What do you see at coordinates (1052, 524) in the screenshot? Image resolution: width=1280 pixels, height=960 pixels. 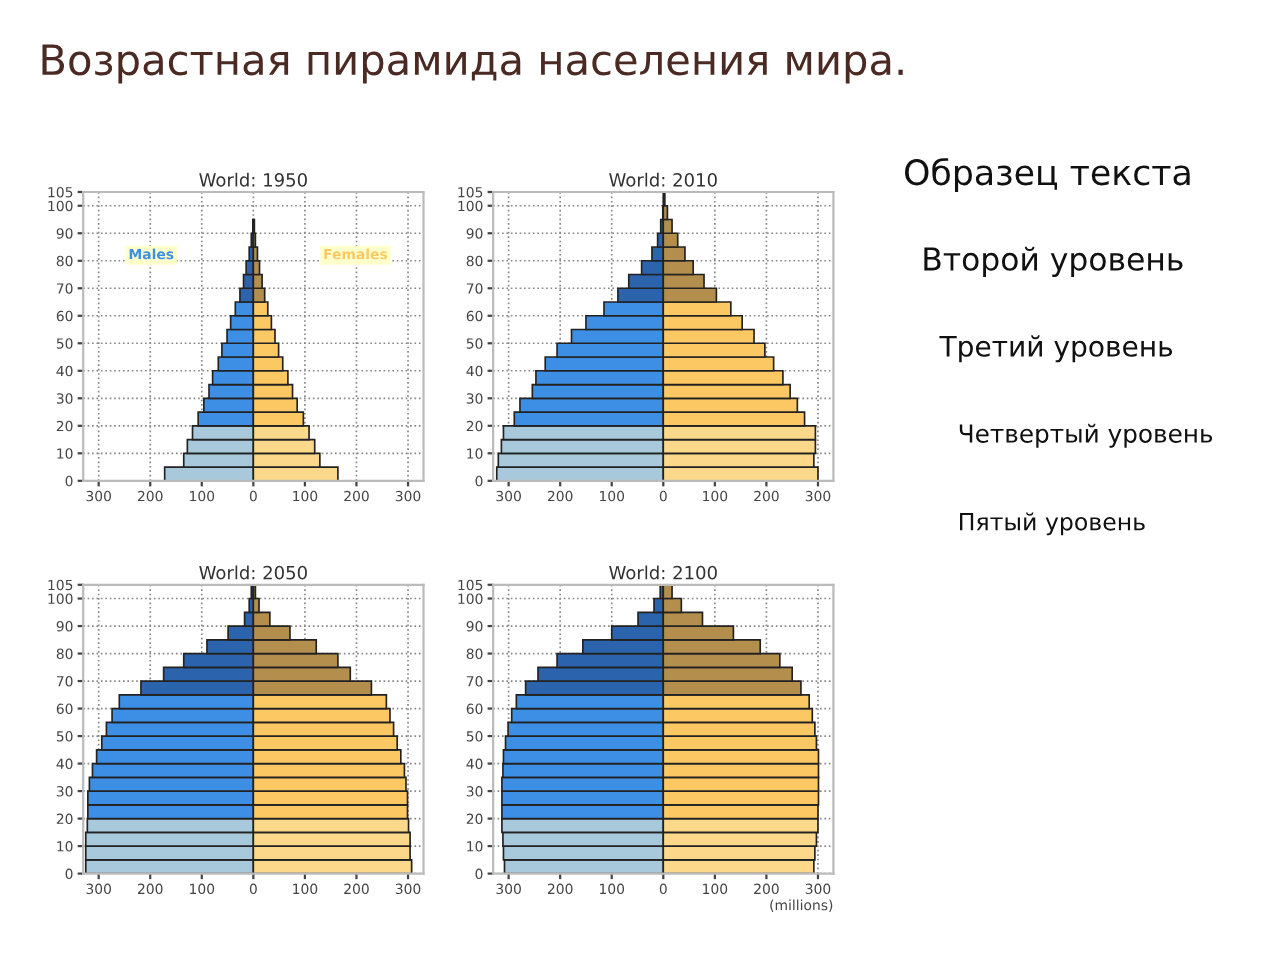 I see `text: Пятый уровень` at bounding box center [1052, 524].